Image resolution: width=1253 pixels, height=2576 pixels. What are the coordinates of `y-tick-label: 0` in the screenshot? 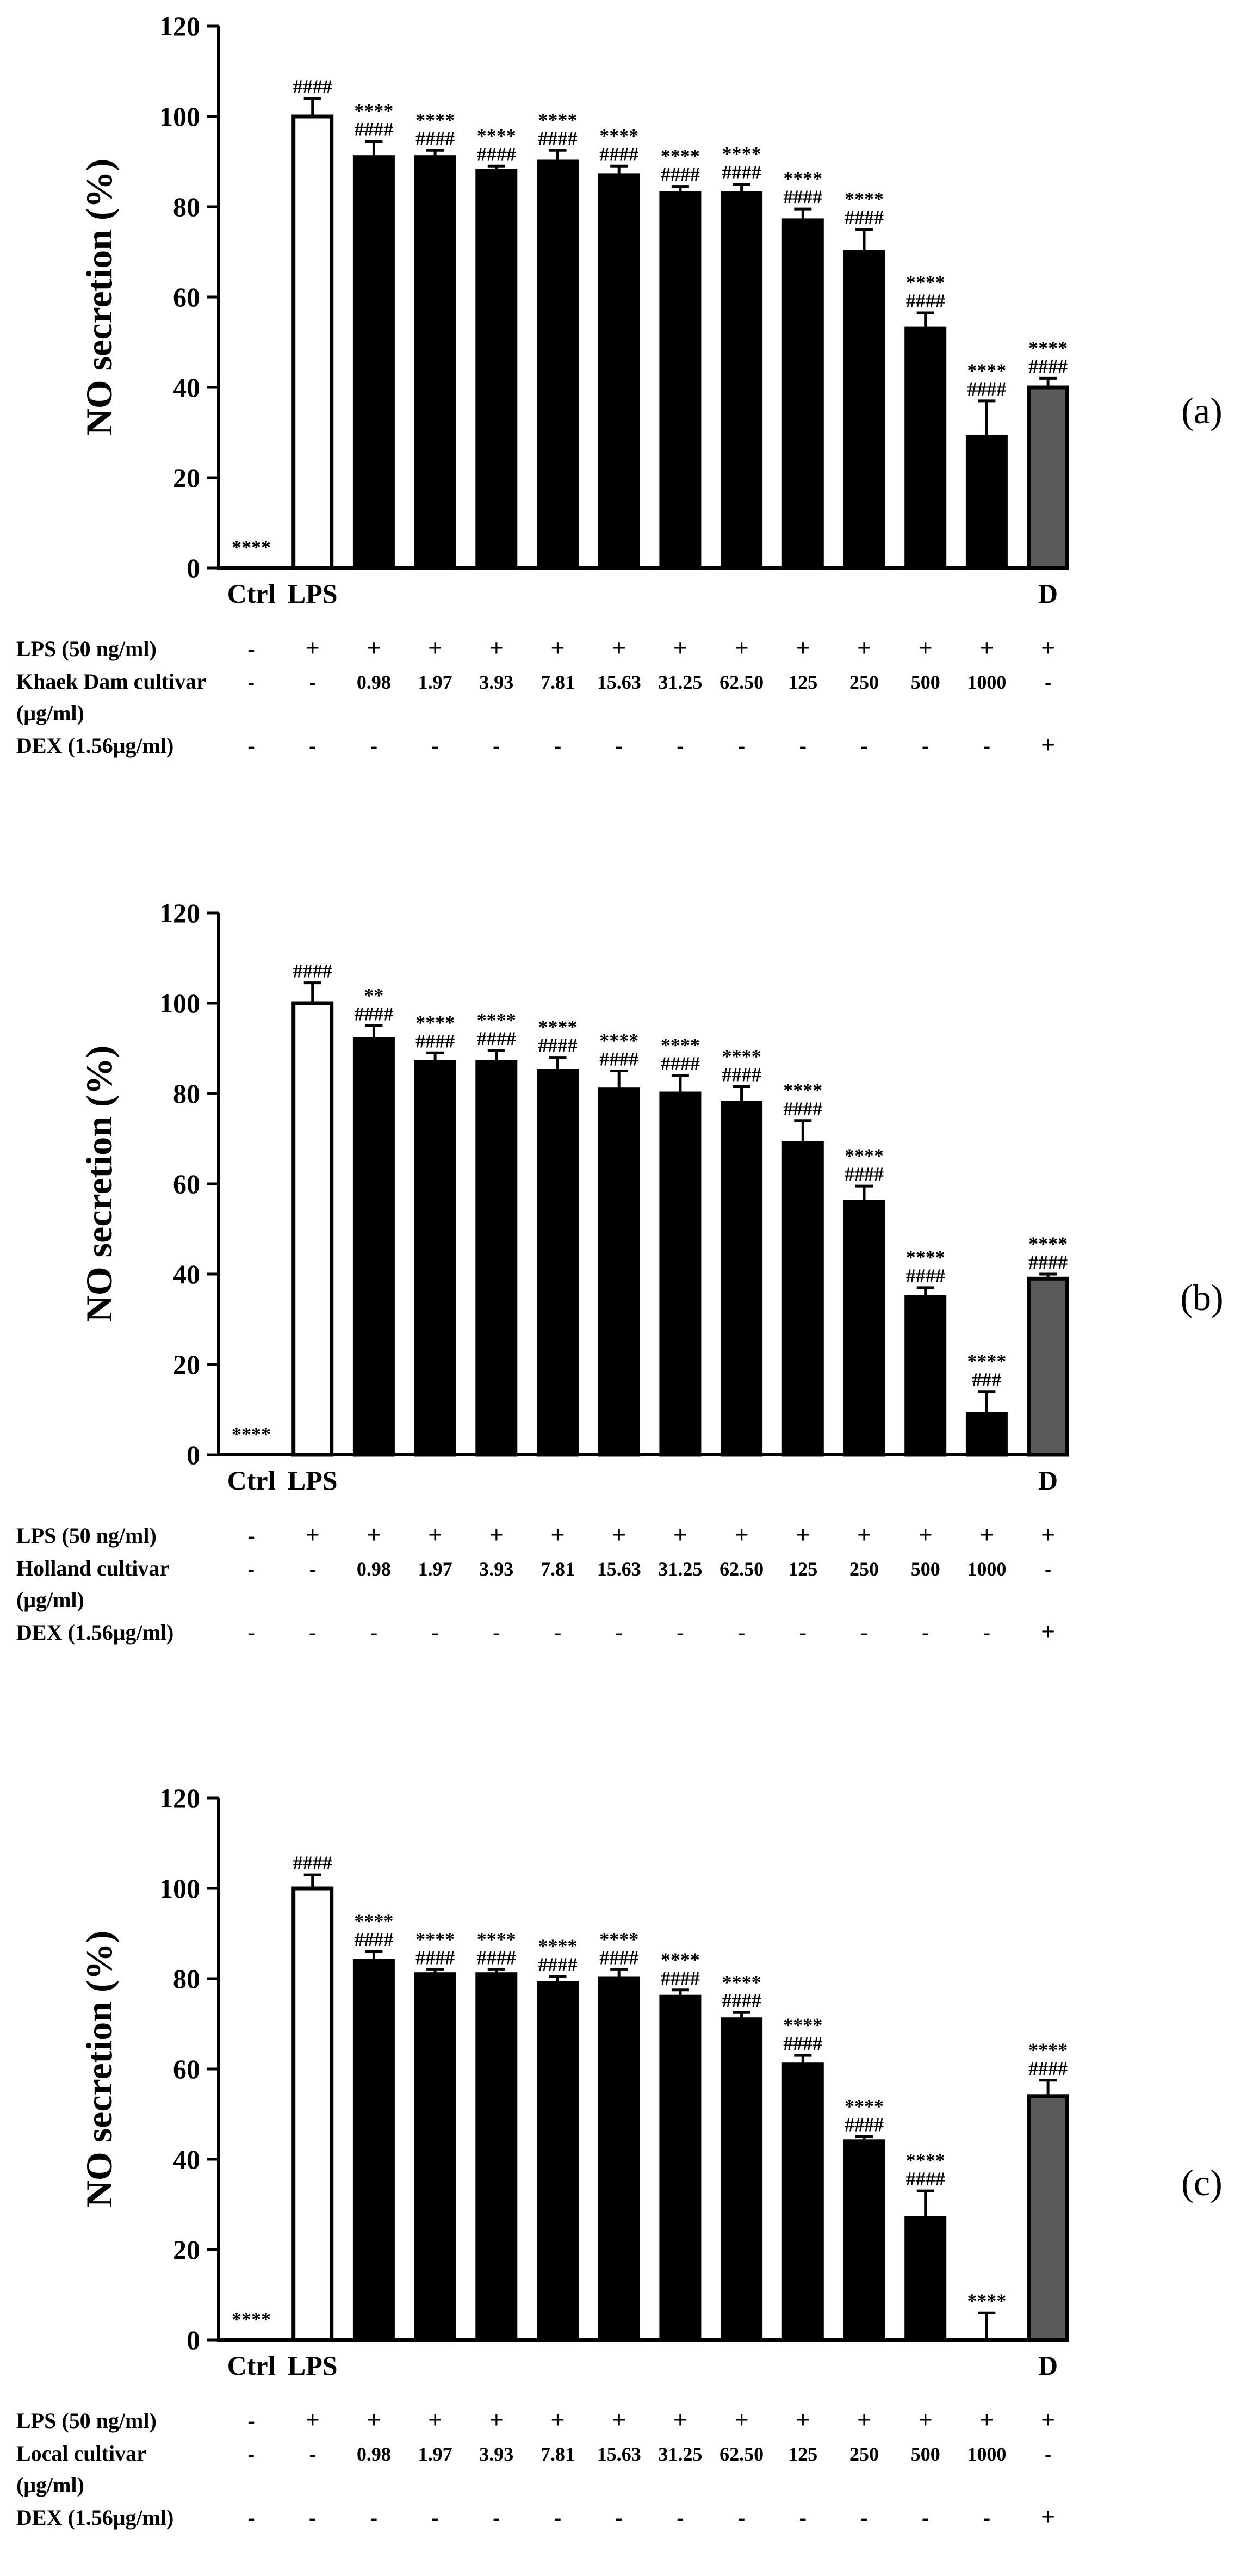 It's located at (193, 2340).